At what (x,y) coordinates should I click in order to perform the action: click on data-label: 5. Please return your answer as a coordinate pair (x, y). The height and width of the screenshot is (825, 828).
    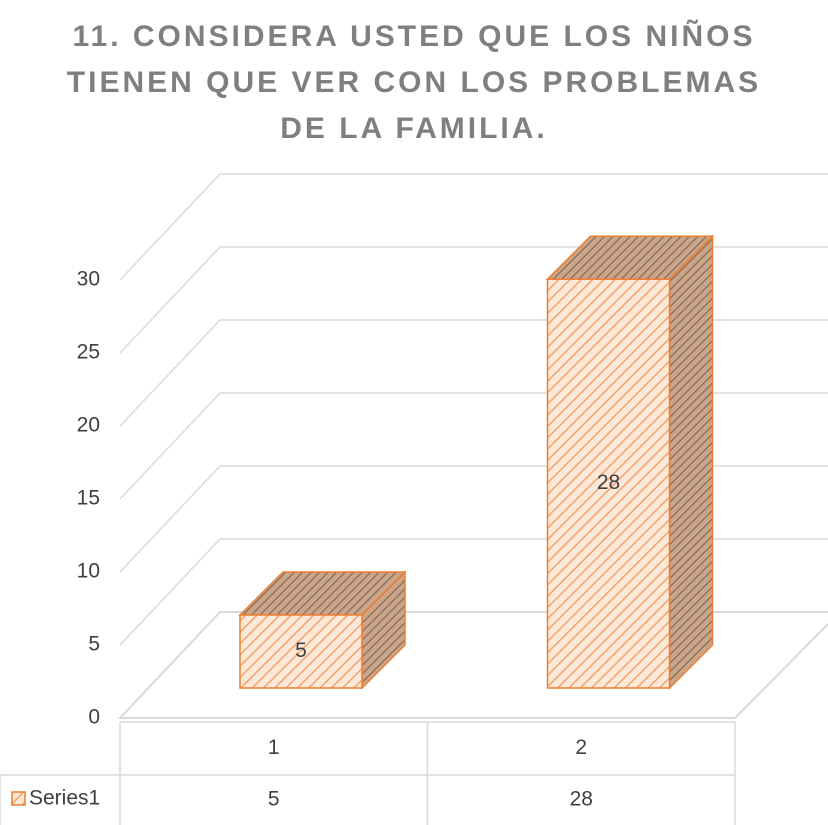
    Looking at the image, I should click on (301, 650).